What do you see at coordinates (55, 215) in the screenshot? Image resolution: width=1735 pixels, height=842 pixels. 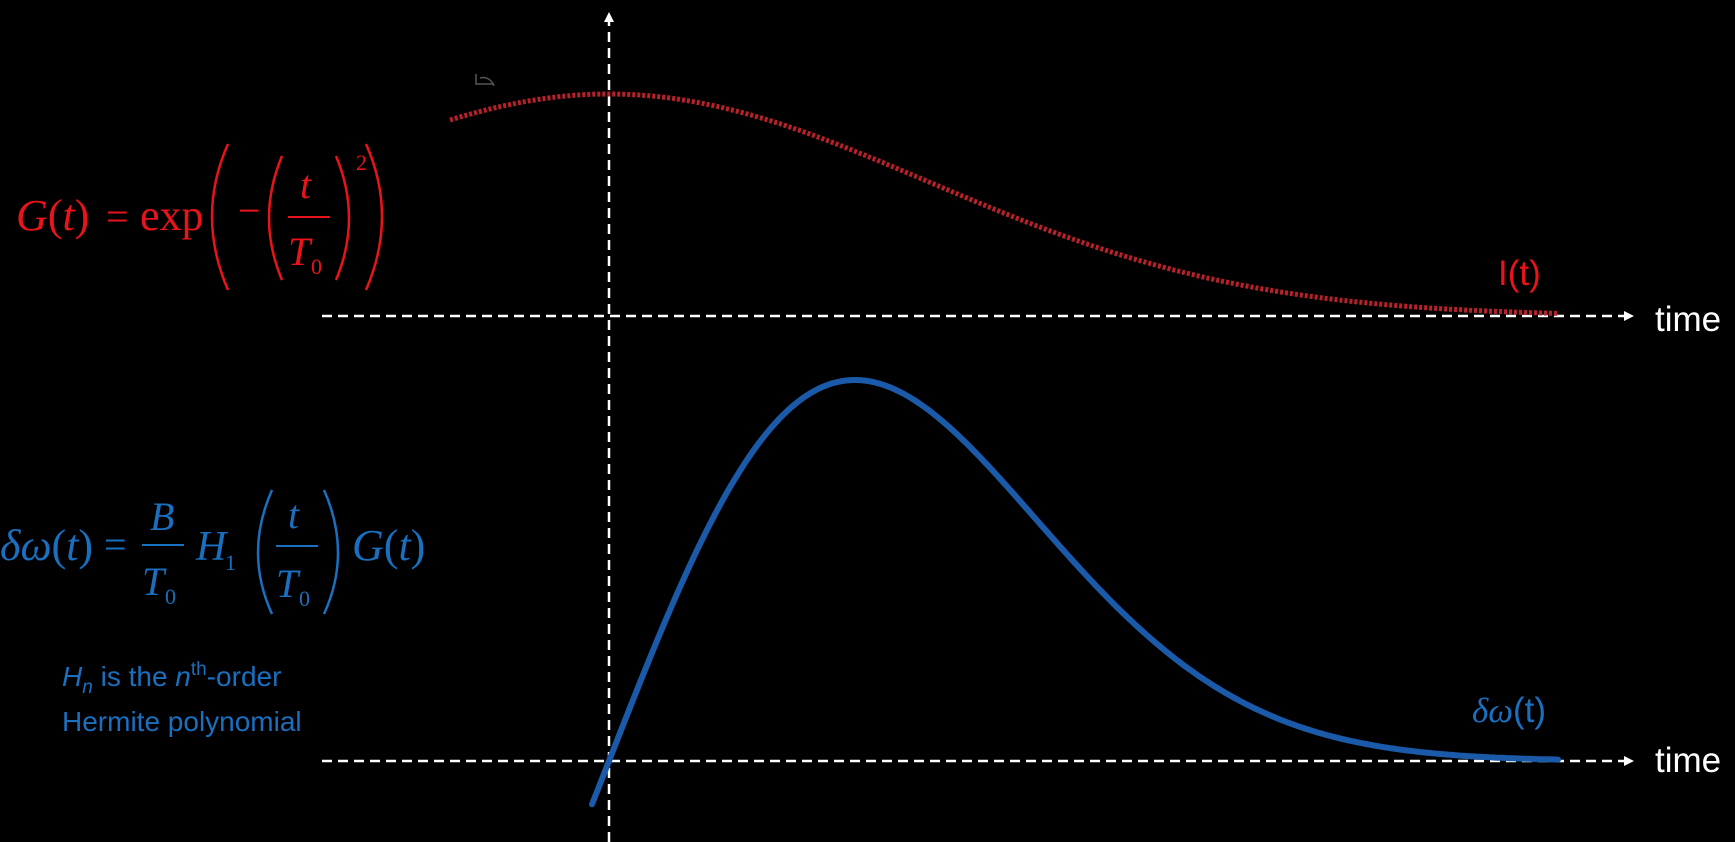 I see `gaussian-lhs-open: (` at bounding box center [55, 215].